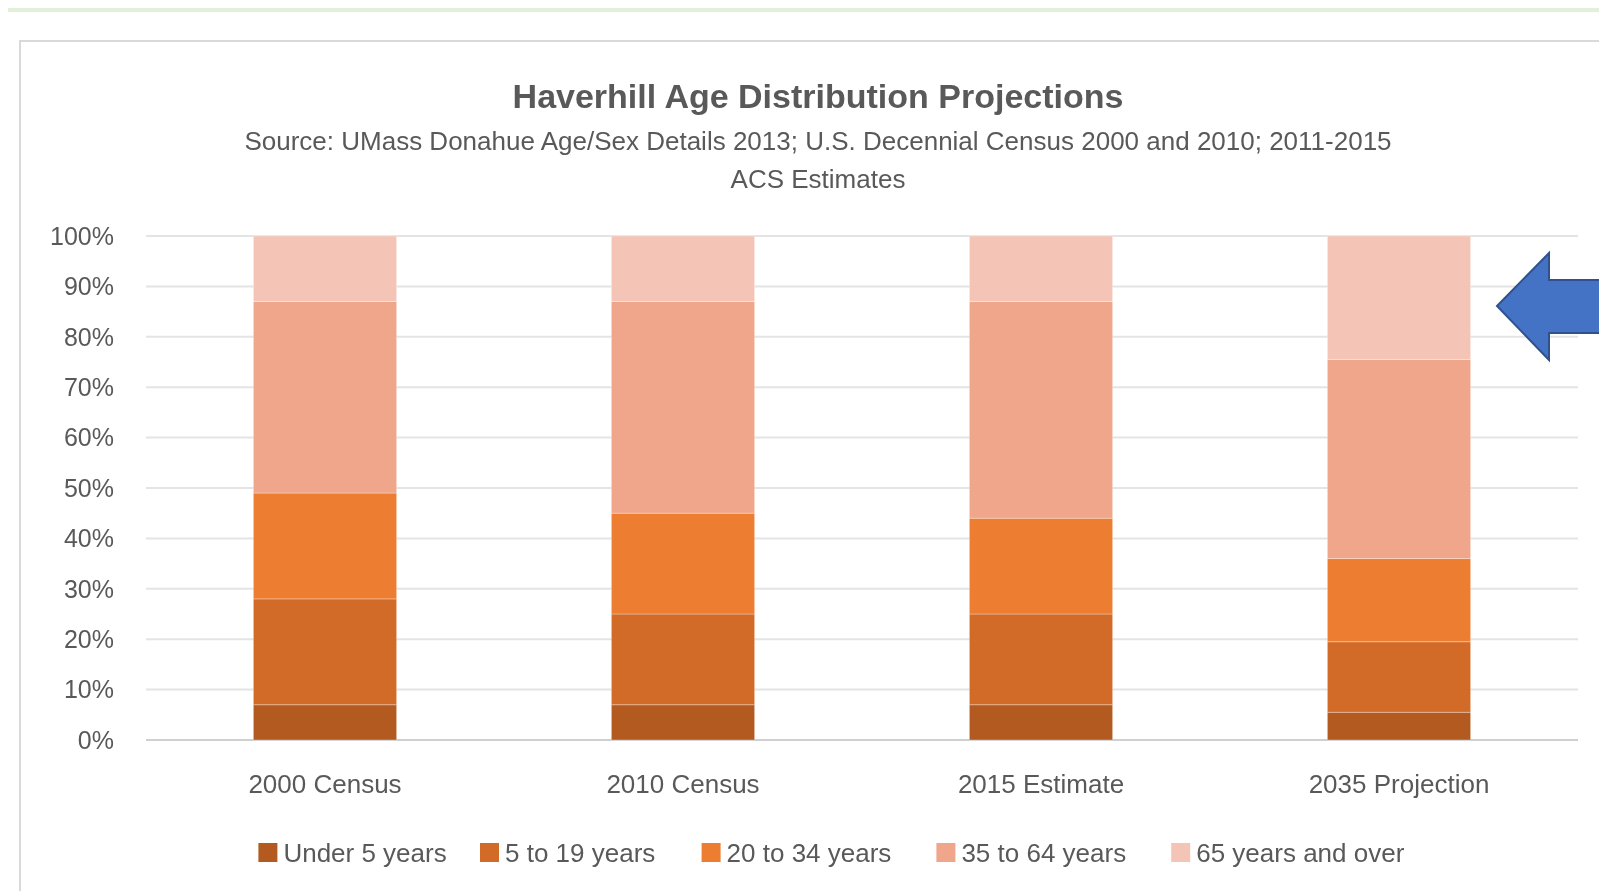  I want to click on chart-title: Haverhill Age Distribution Projections, so click(818, 96).